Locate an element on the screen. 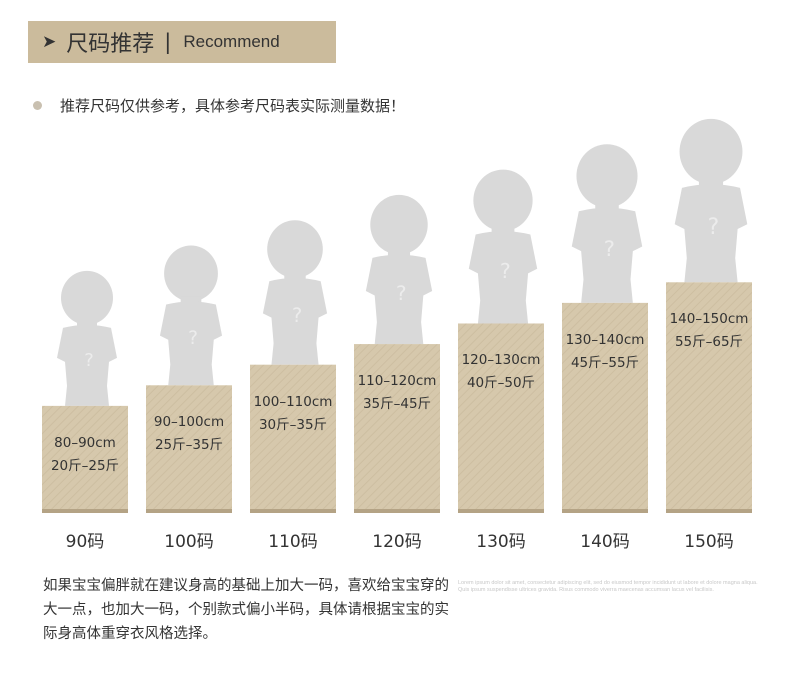 Image resolution: width=790 pixels, height=684 pixels. bar-data-label: 140–150cm 55斤–65斤 is located at coordinates (709, 331).